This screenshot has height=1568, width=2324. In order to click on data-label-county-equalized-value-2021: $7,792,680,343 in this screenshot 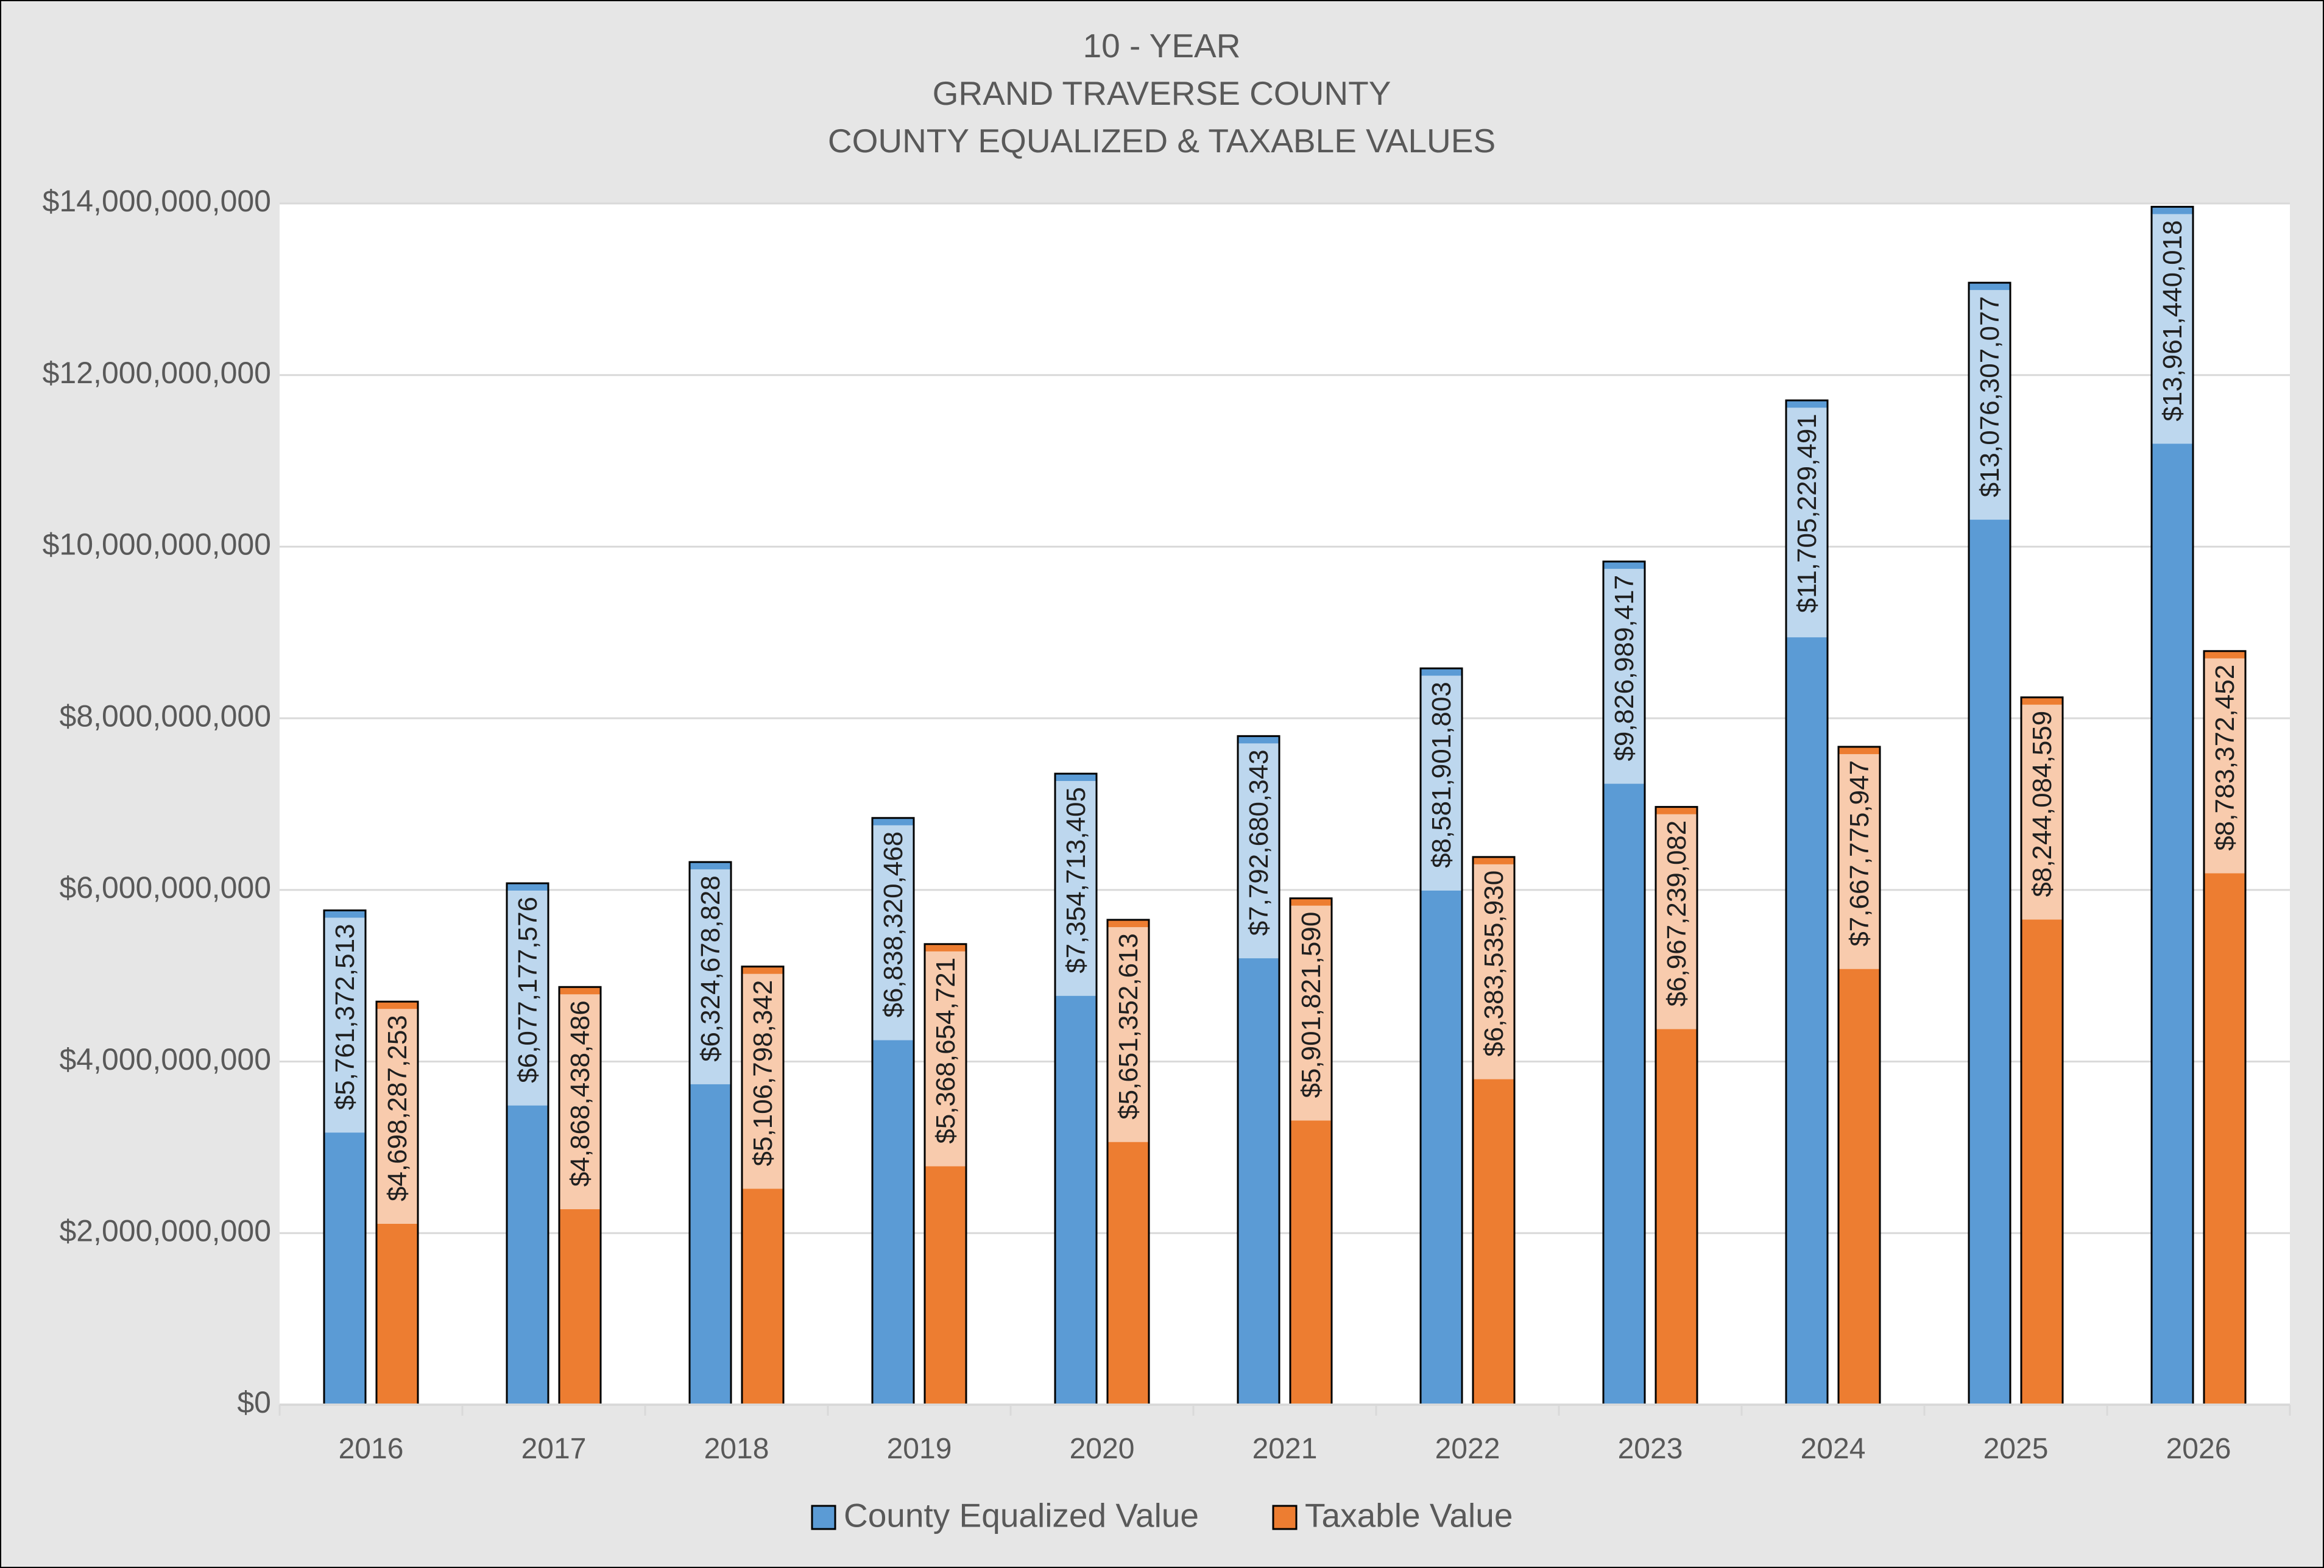, I will do `click(1259, 842)`.